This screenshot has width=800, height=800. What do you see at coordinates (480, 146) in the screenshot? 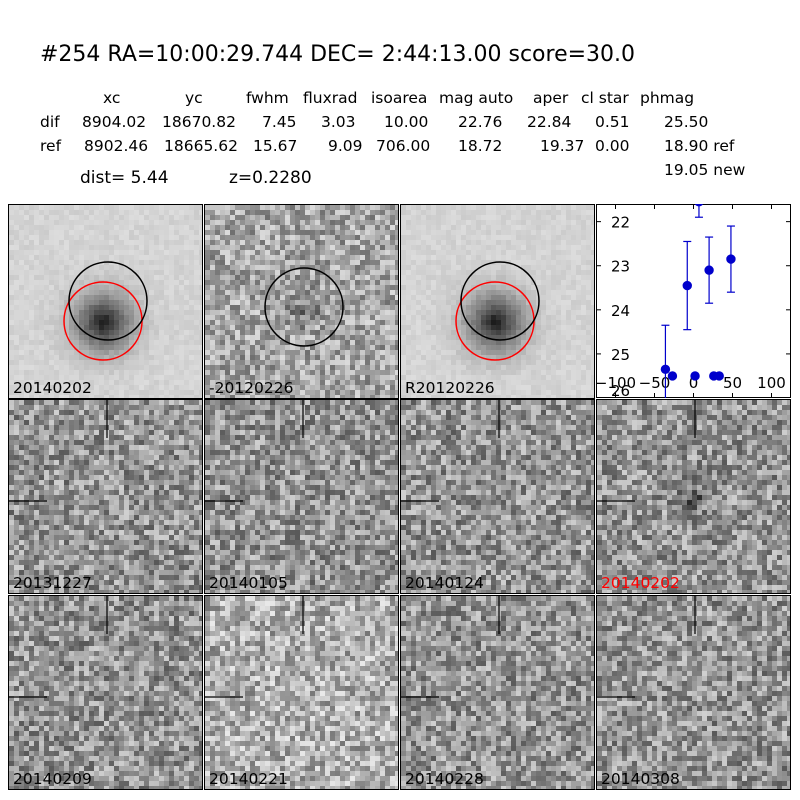
I see `ref-mag-auto: 18.72` at bounding box center [480, 146].